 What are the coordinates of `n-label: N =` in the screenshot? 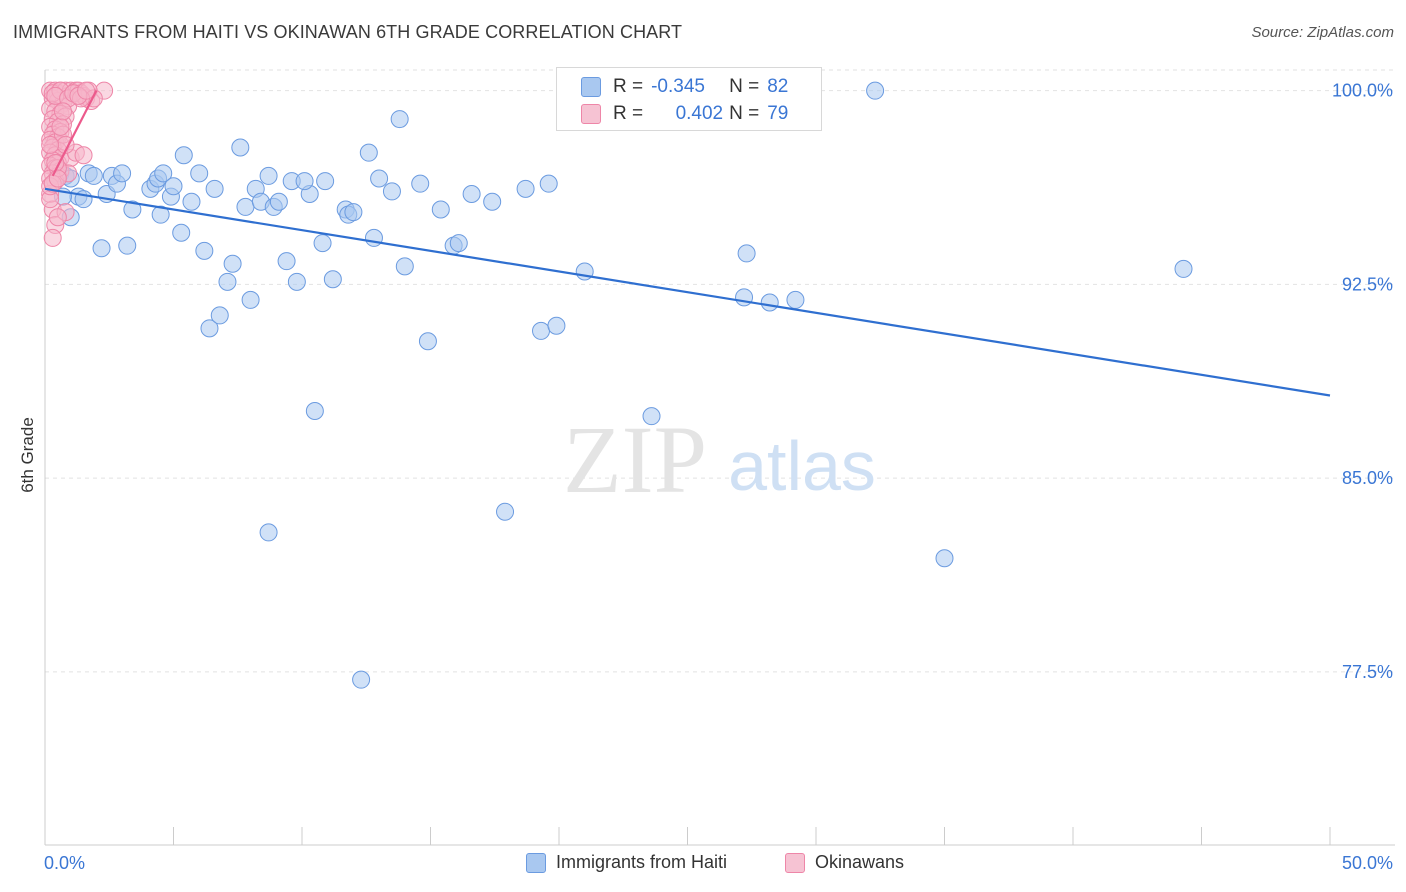 It's located at (744, 86).